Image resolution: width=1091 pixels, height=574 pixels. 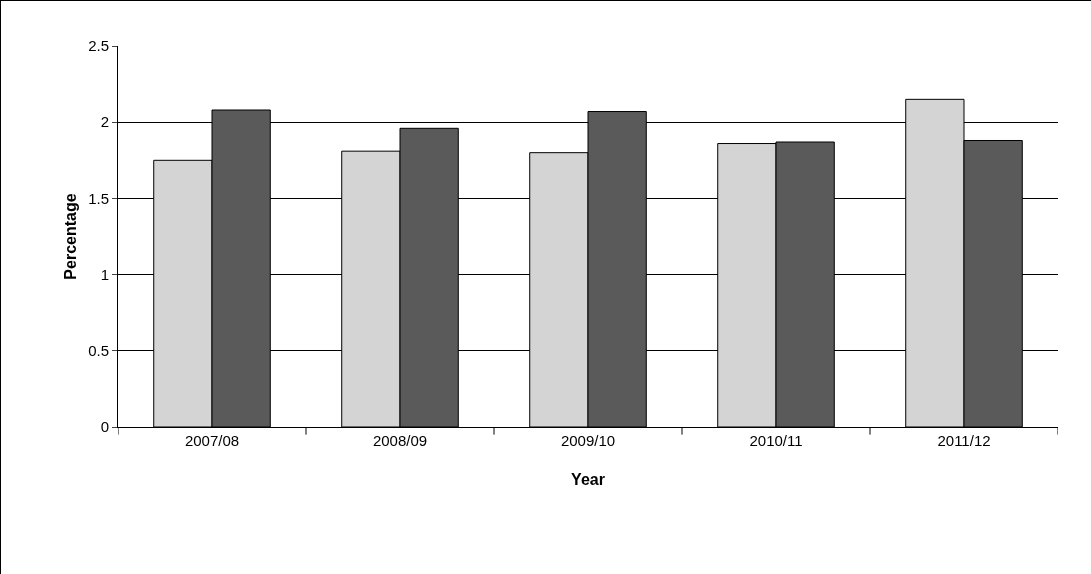 I want to click on y-tick-label: 2.5, so click(x=98, y=46).